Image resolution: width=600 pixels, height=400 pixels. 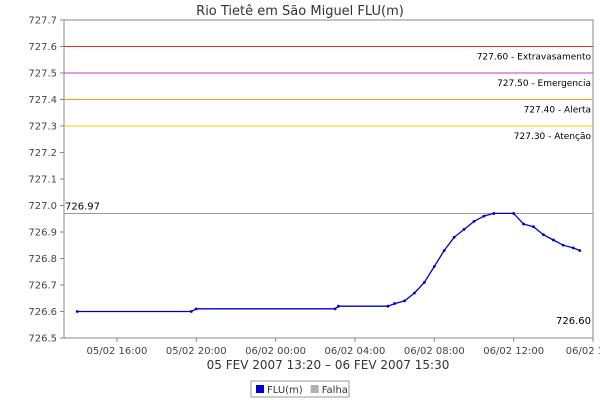 I want to click on y-tick-label: 726.8, so click(x=42, y=259).